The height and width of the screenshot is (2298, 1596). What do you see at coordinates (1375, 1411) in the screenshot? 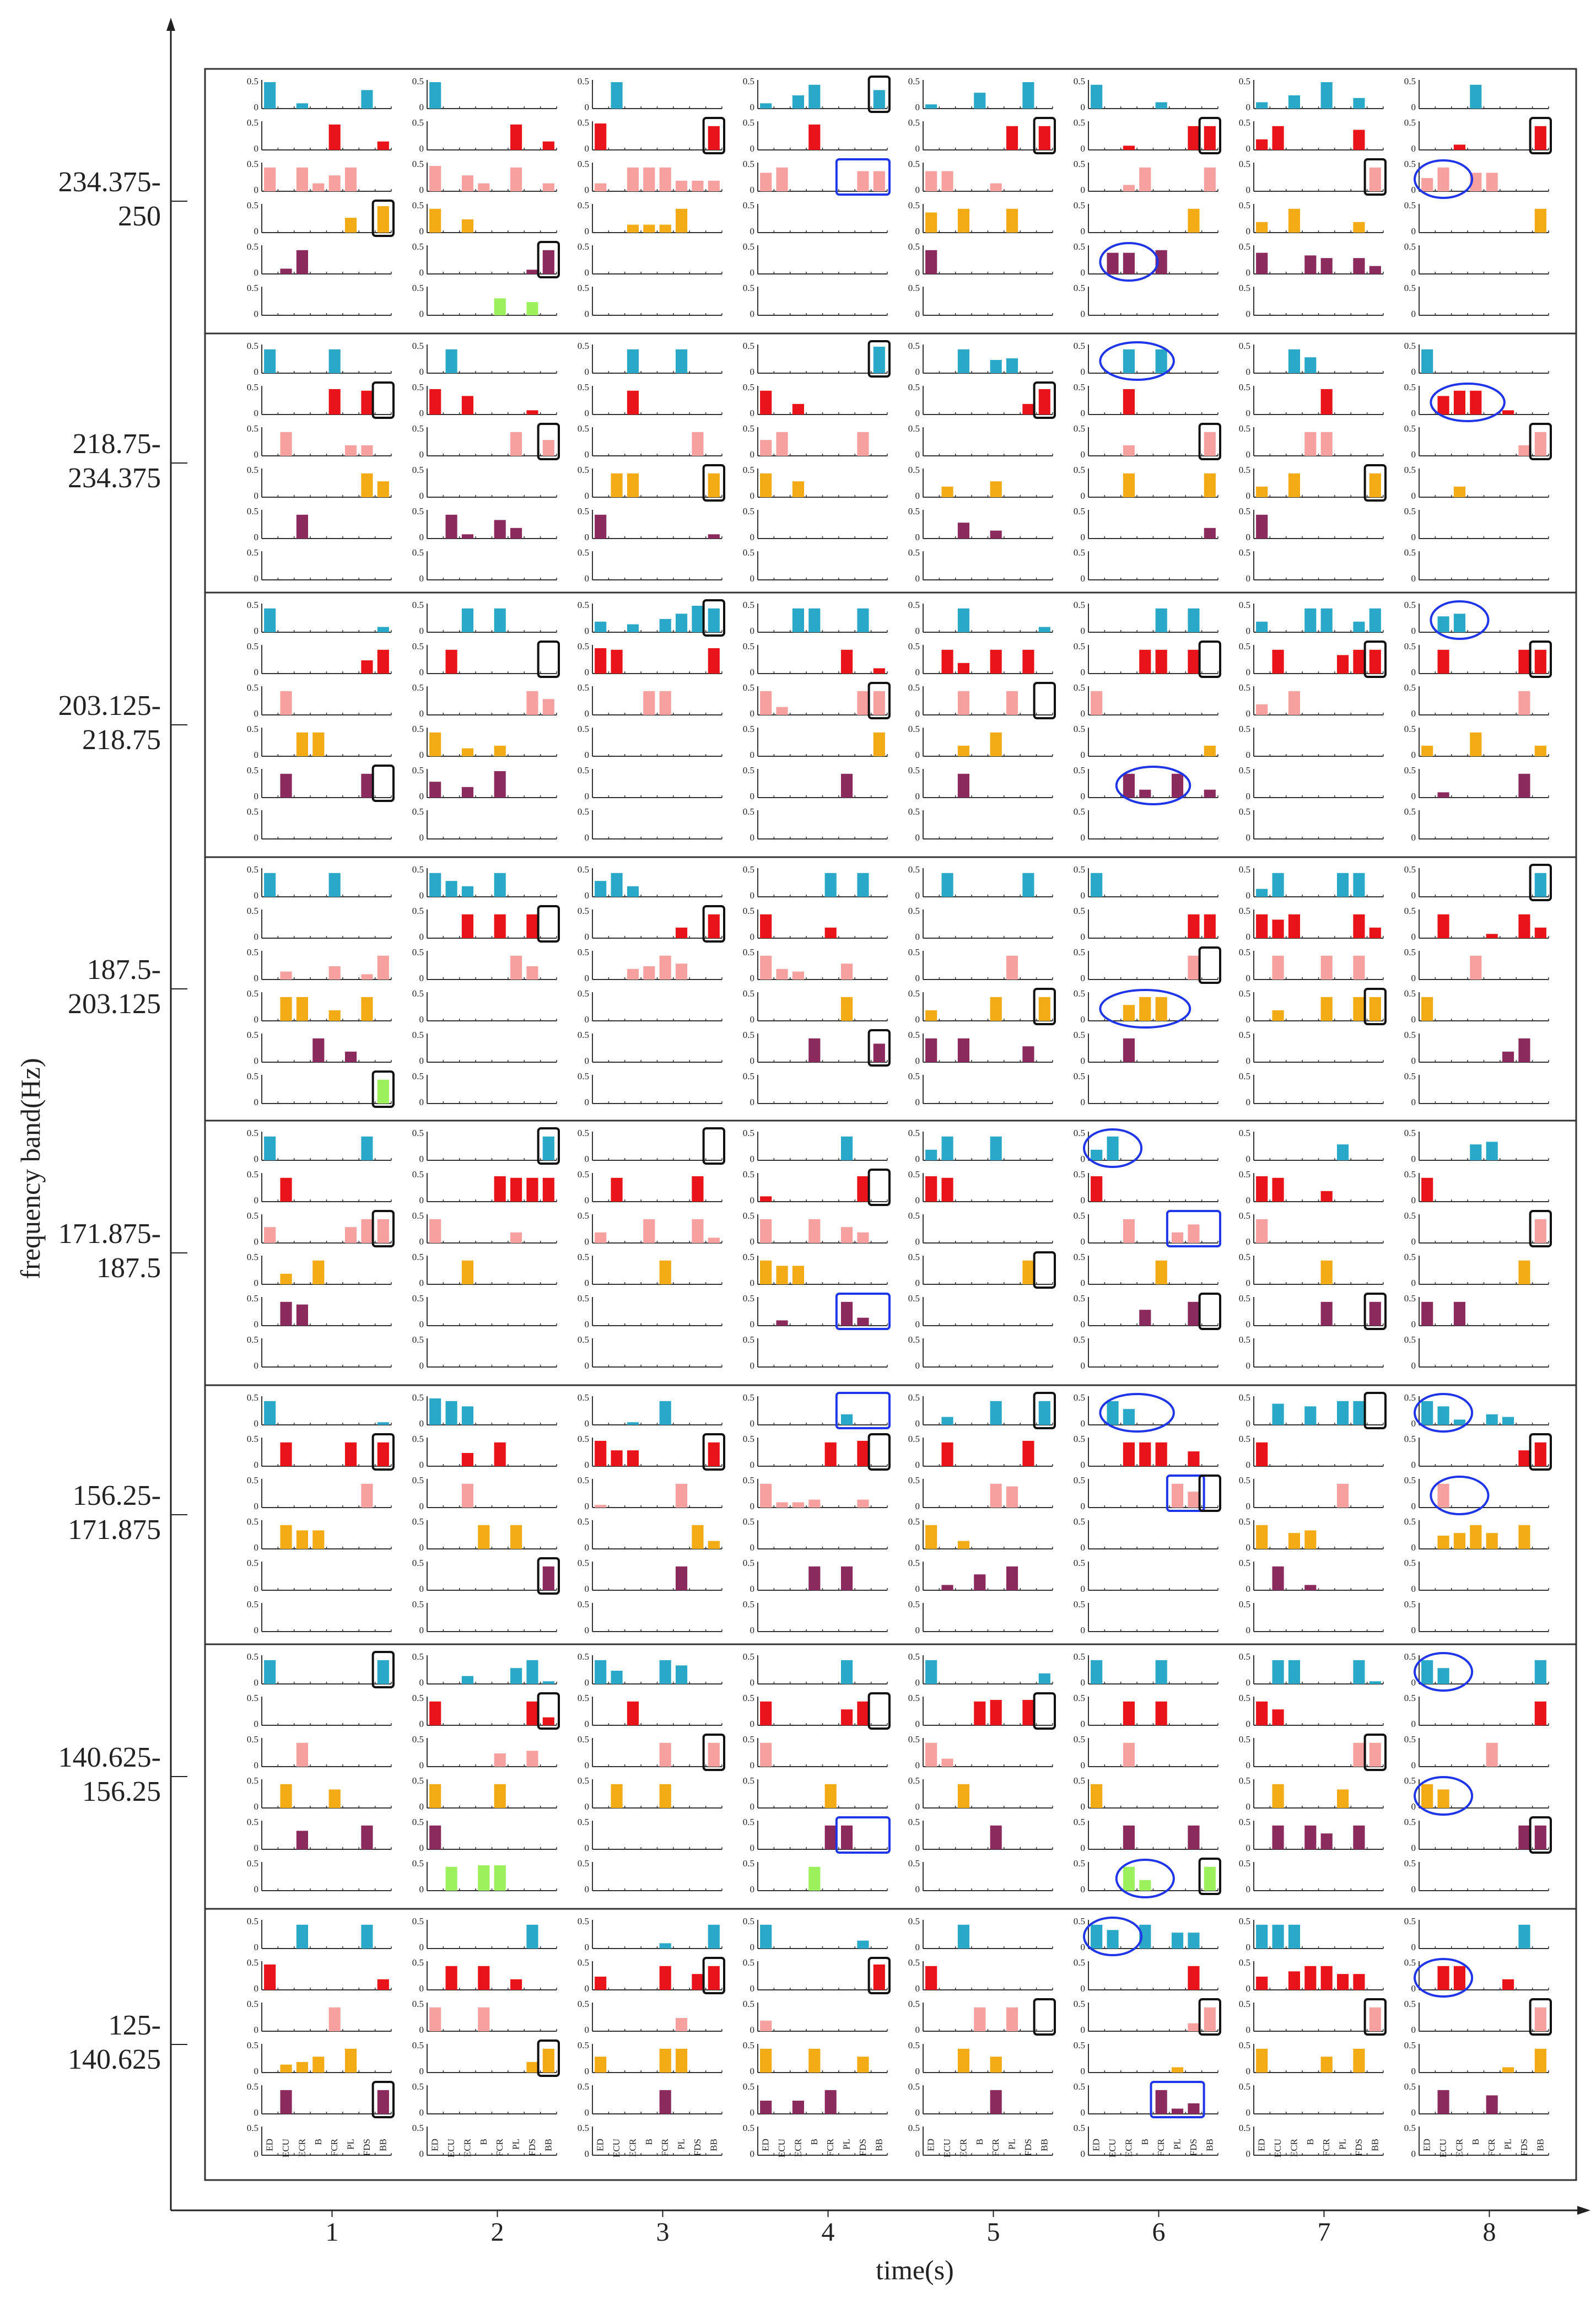
I see `highlight-rect` at bounding box center [1375, 1411].